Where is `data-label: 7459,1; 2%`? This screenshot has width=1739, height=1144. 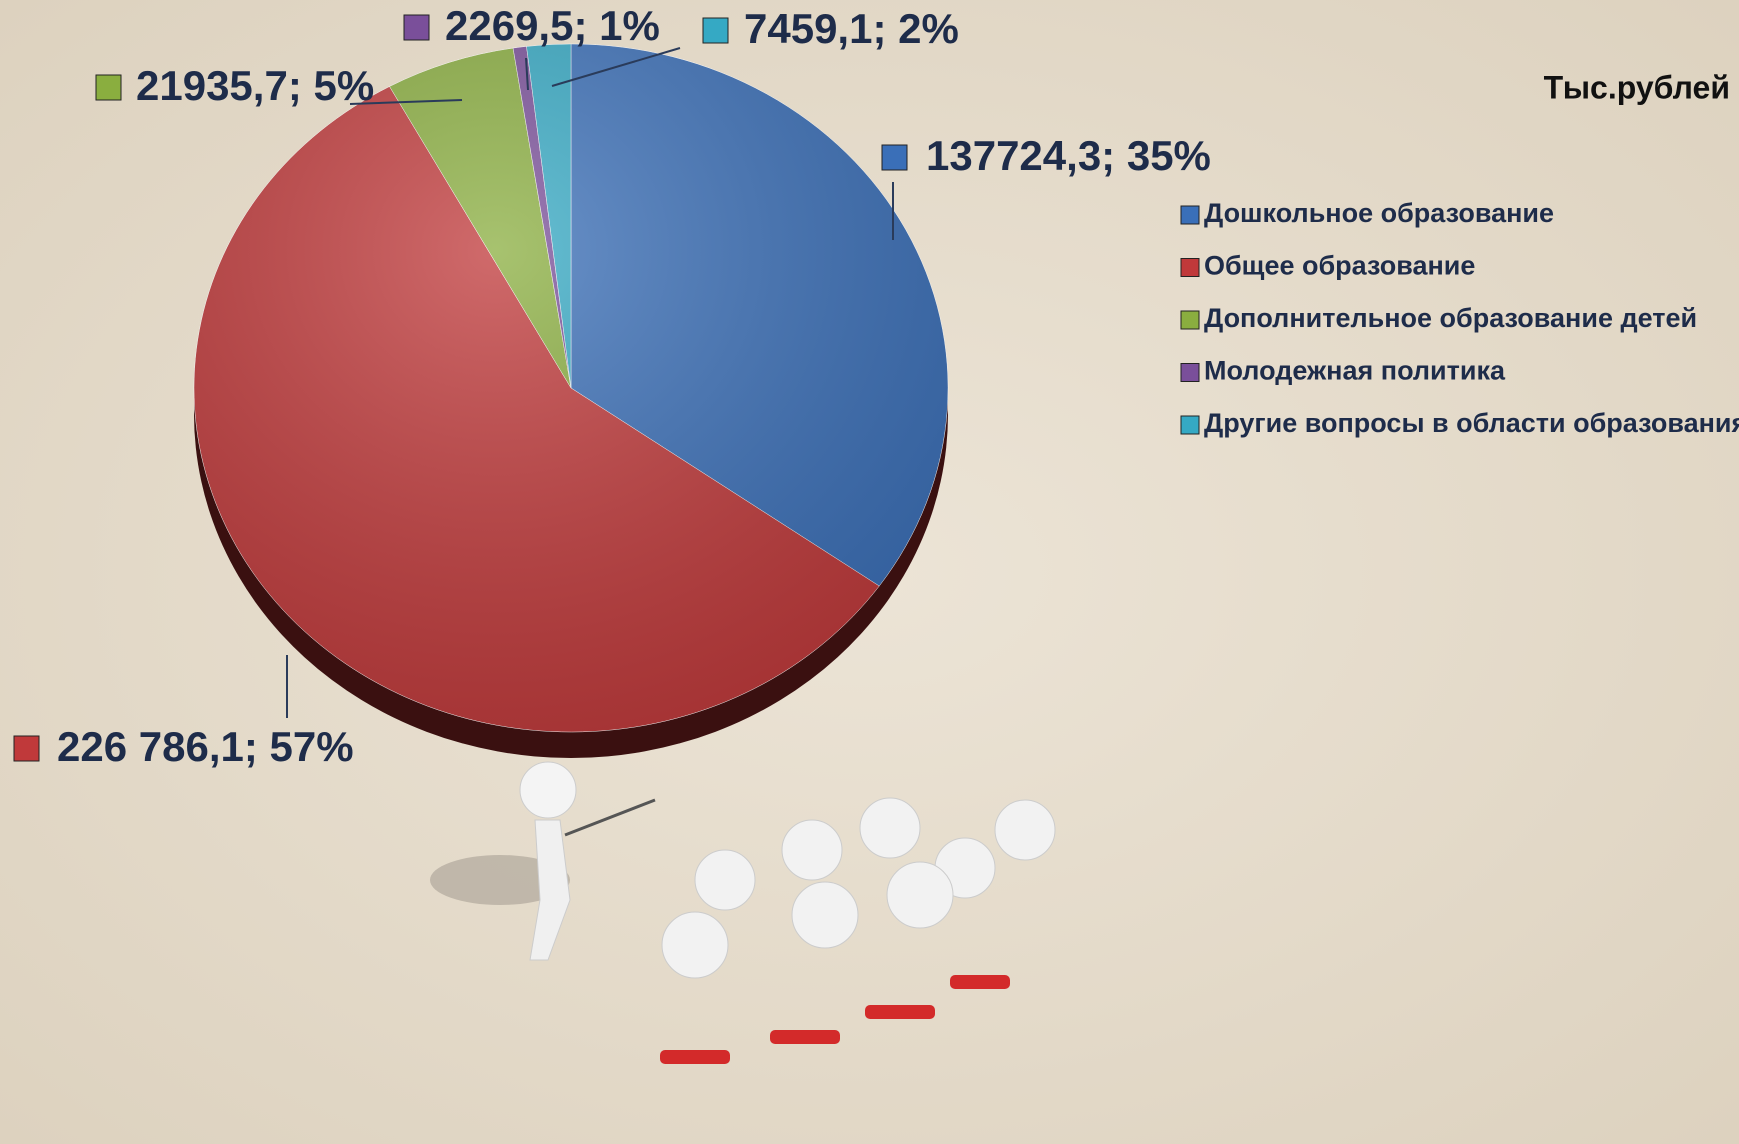 data-label: 7459,1; 2% is located at coordinates (851, 28).